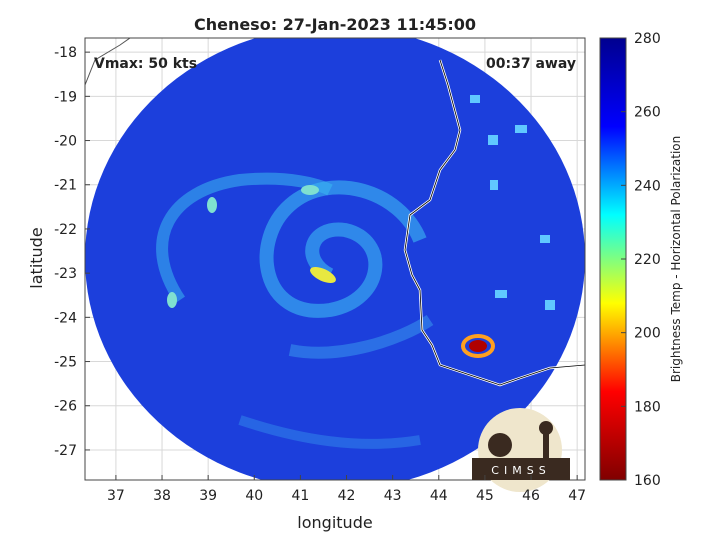 This screenshot has width=720, height=544. I want to click on x-axis-label: longitude, so click(334, 522).